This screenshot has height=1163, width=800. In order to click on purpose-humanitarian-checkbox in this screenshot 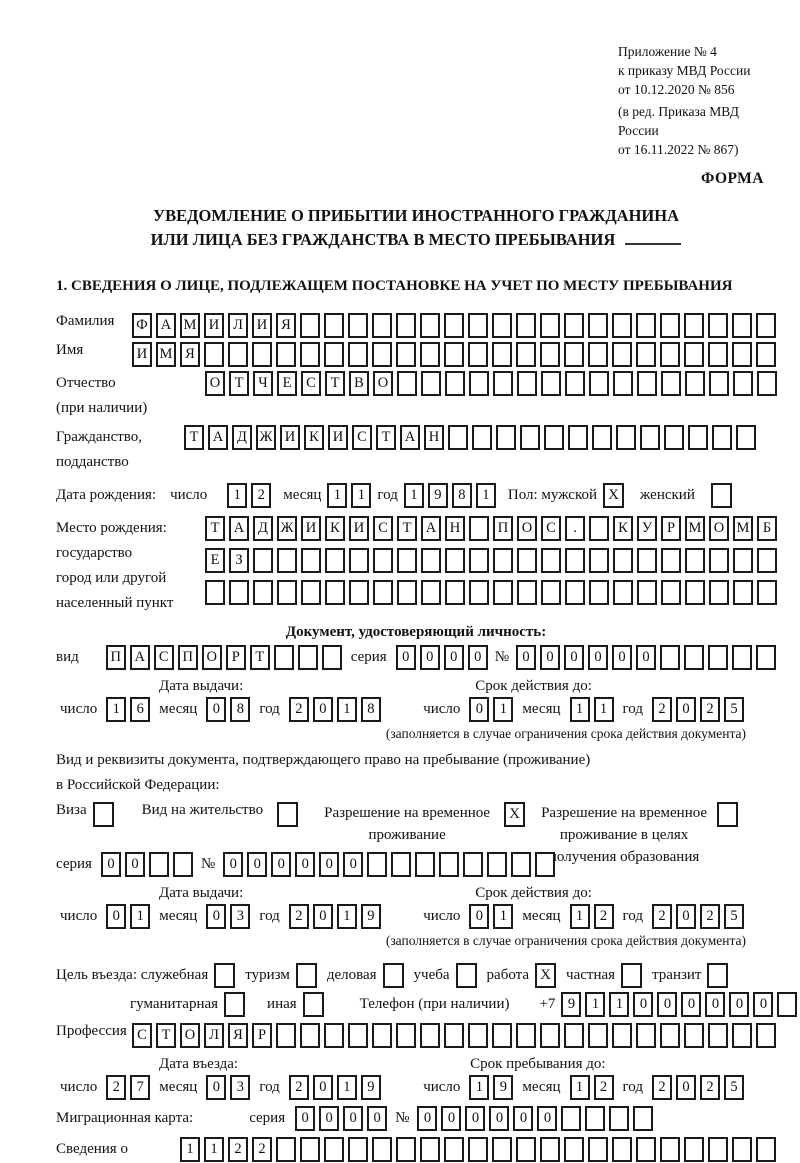, I will do `click(235, 1004)`.